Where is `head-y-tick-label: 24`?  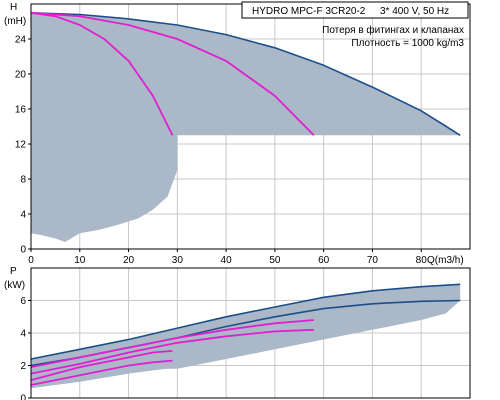
head-y-tick-label: 24 is located at coordinates (21, 40).